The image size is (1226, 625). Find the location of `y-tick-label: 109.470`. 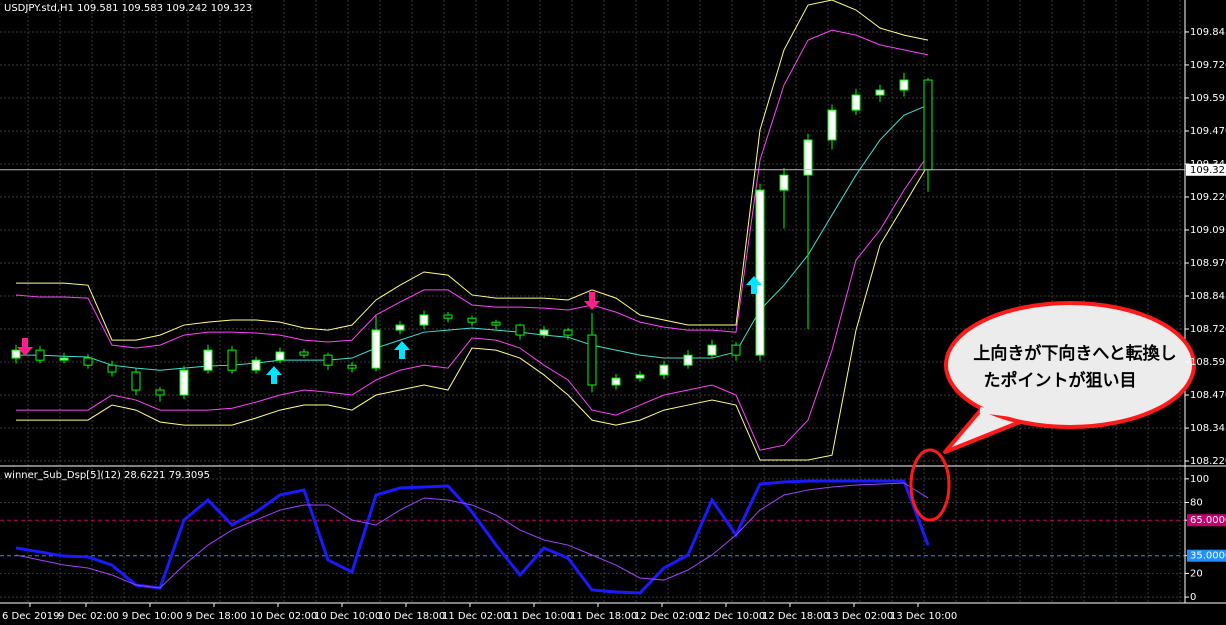

y-tick-label: 109.470 is located at coordinates (1208, 131).